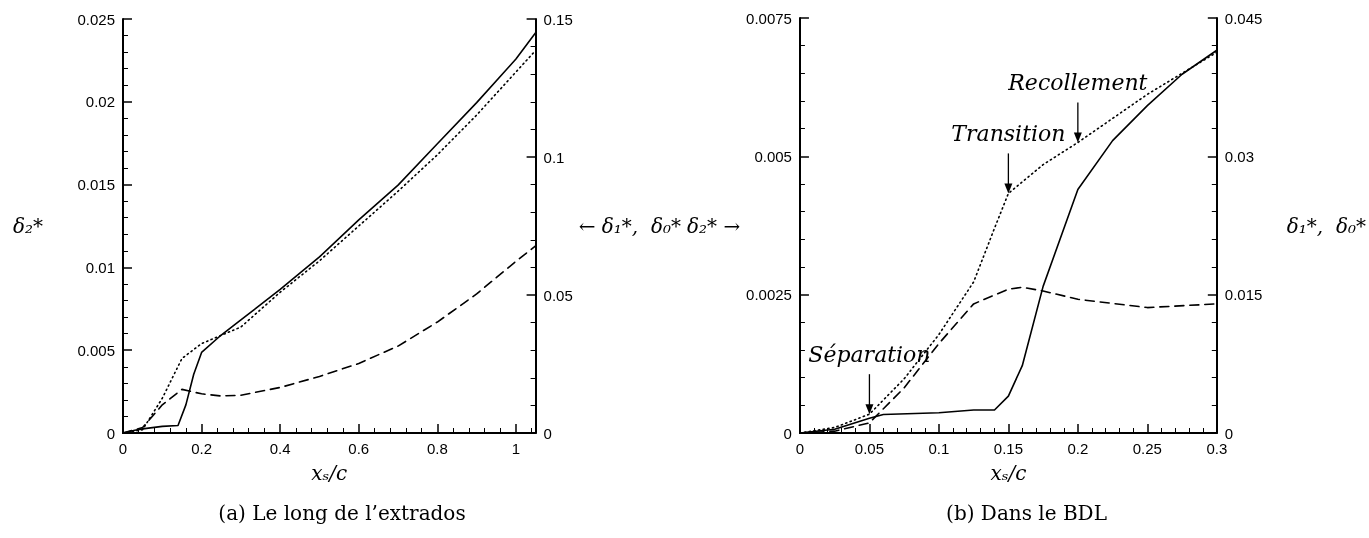 This screenshot has height=538, width=1369. I want to click on annotation: Recollement, so click(1077, 82).